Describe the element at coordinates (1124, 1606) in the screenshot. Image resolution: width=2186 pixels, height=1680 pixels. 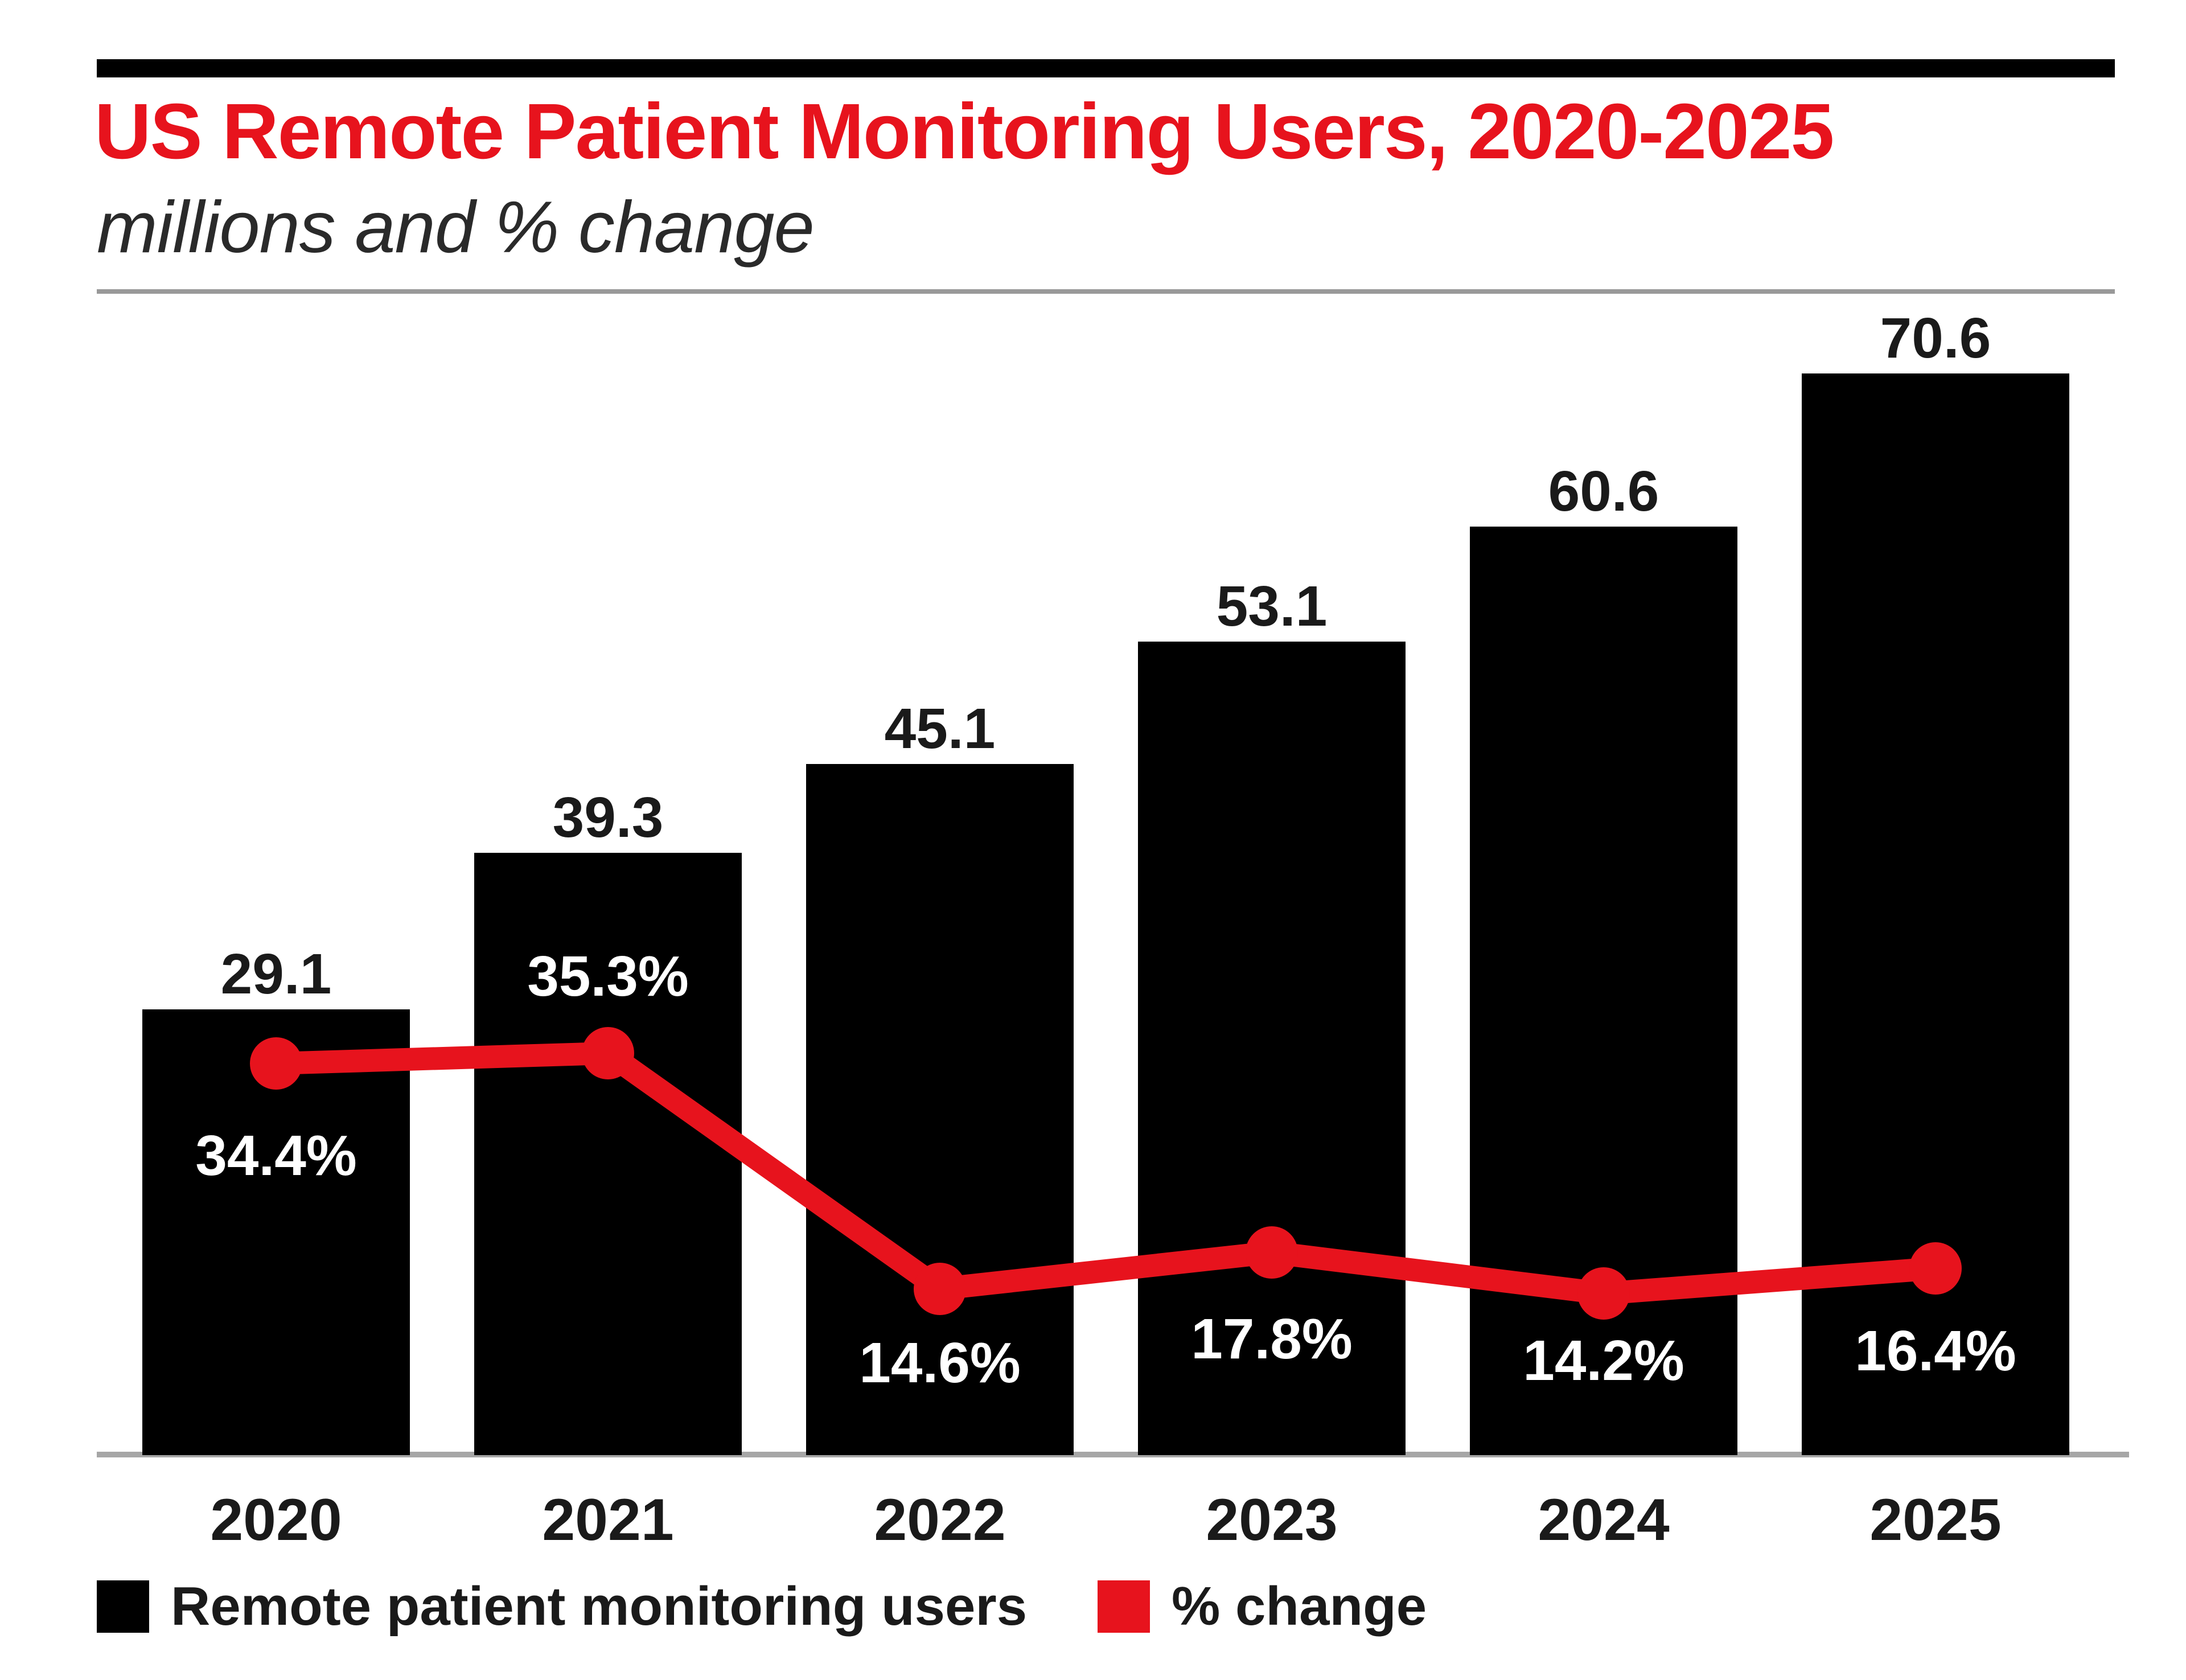
I see `line-series-swatch-icon` at that location.